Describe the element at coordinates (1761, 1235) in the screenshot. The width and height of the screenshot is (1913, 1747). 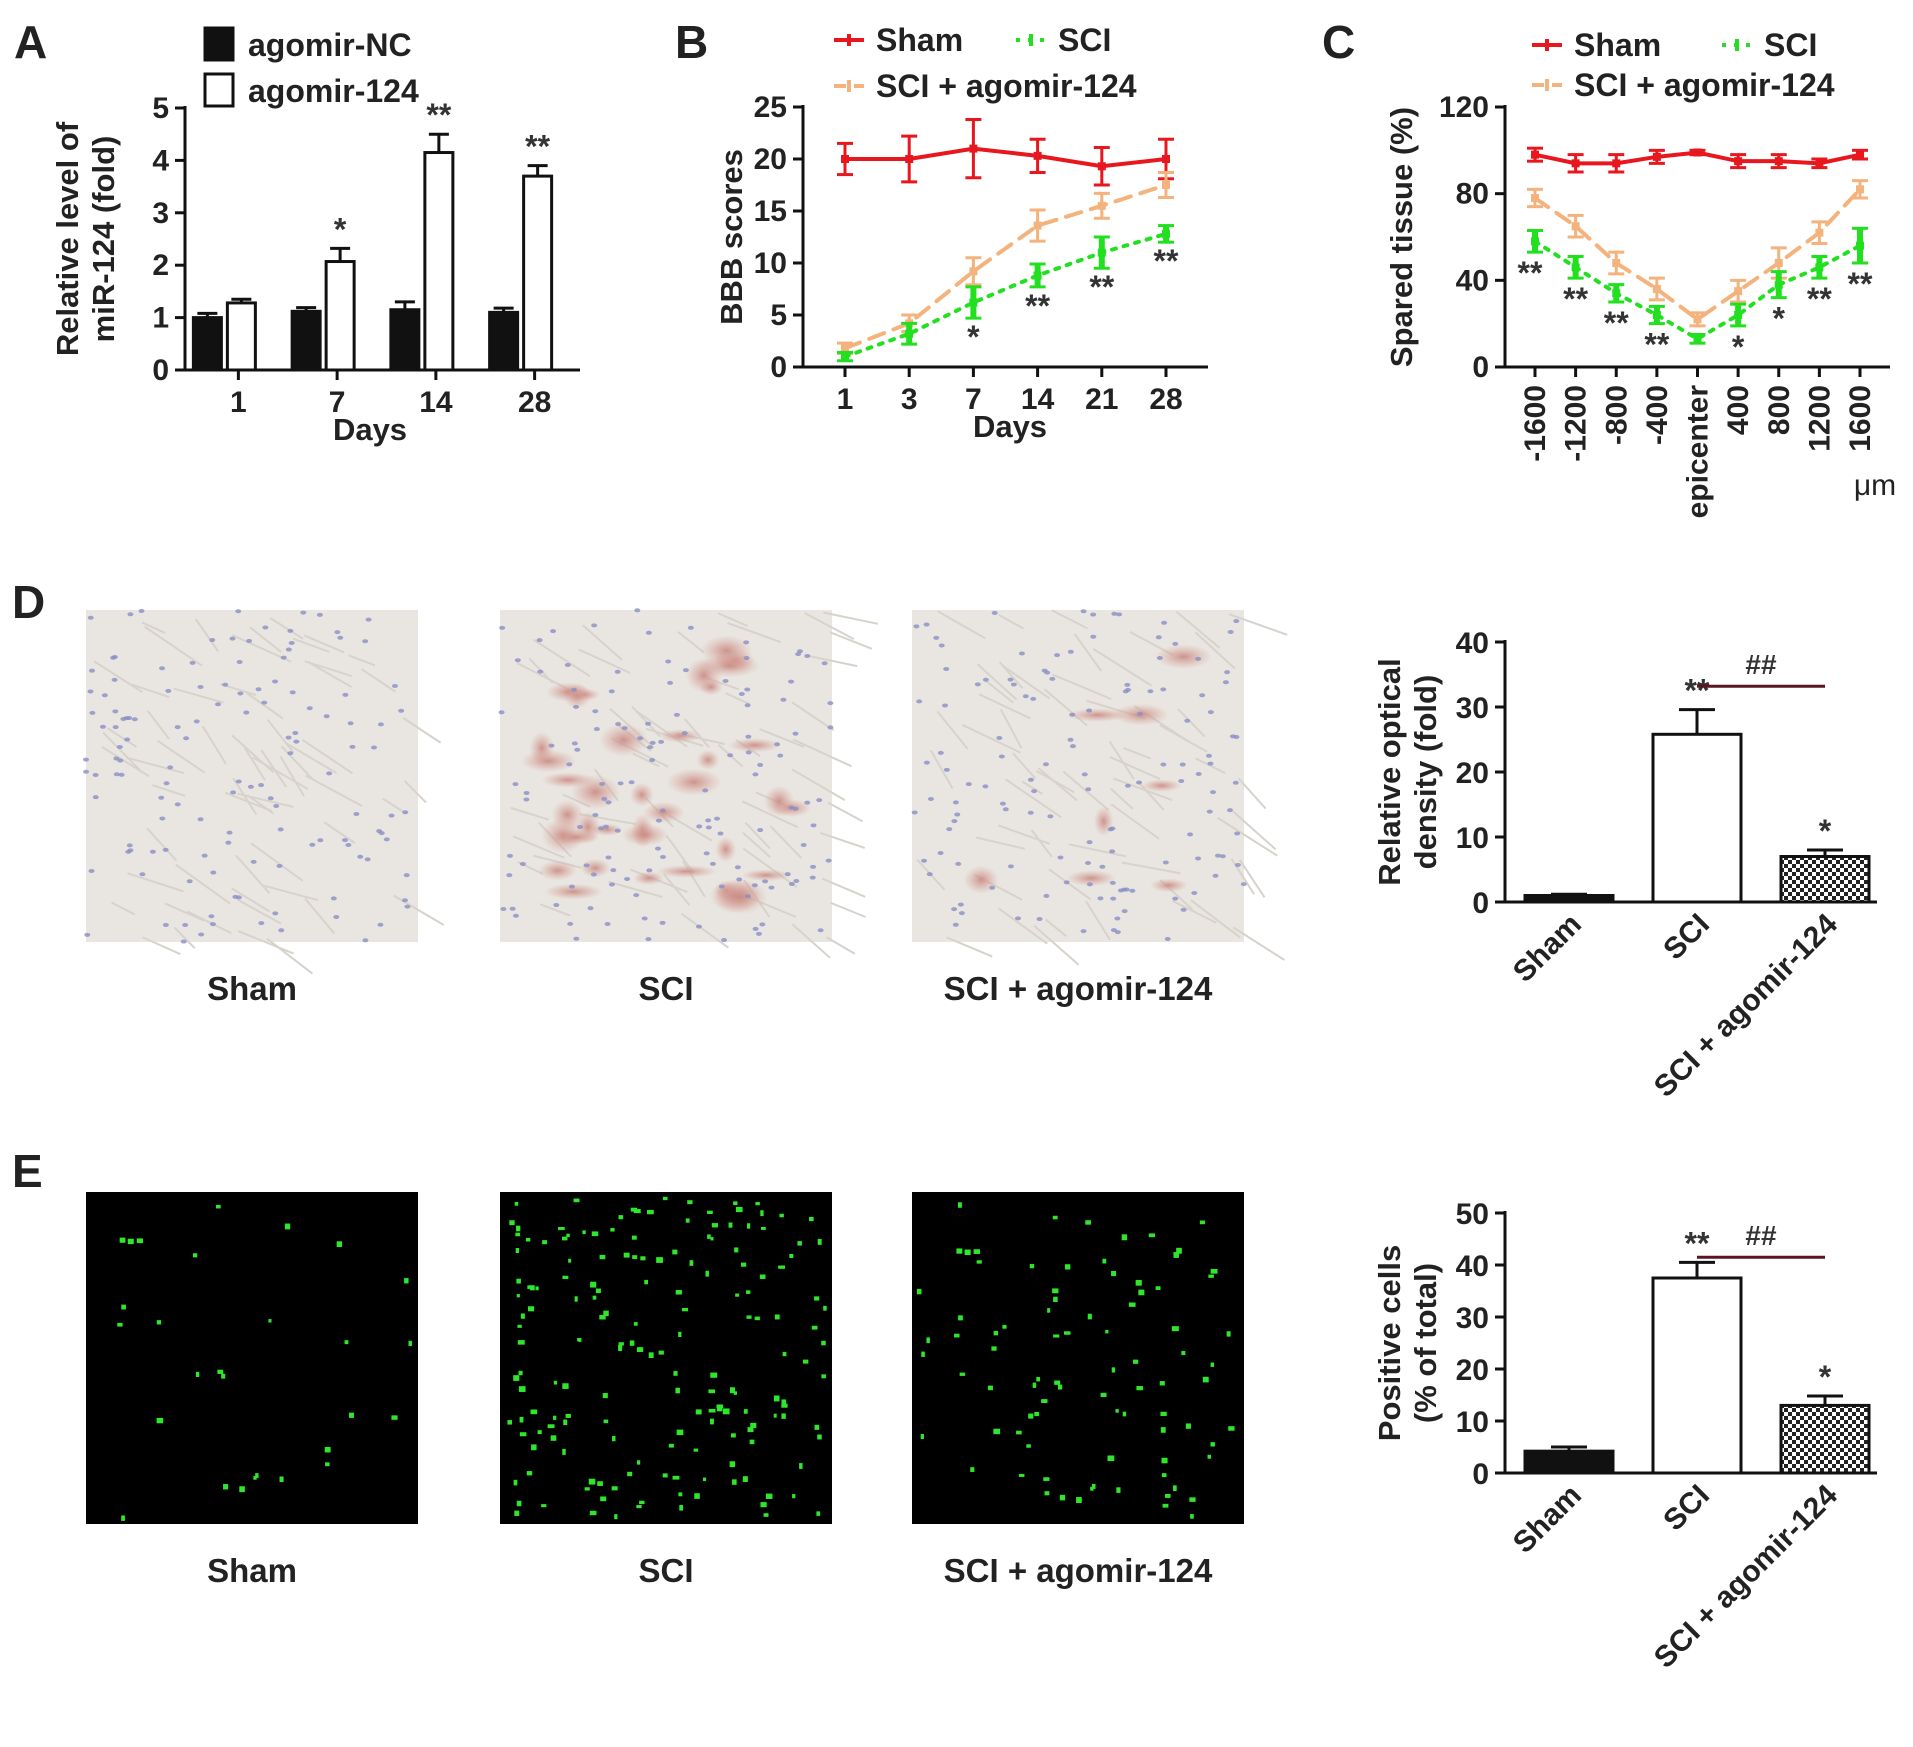
I see `comparison-label: ##` at that location.